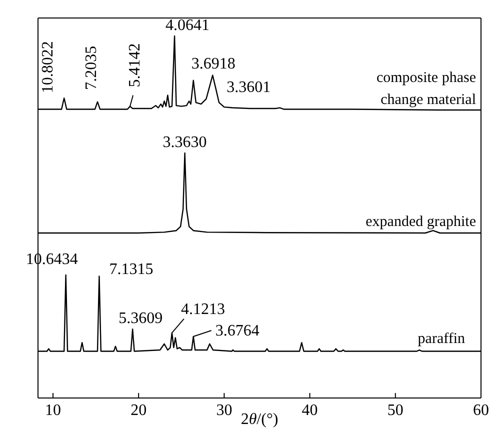 Image resolution: width=491 pixels, height=428 pixels. Describe the element at coordinates (442, 339) in the screenshot. I see `series-label: paraffin` at that location.